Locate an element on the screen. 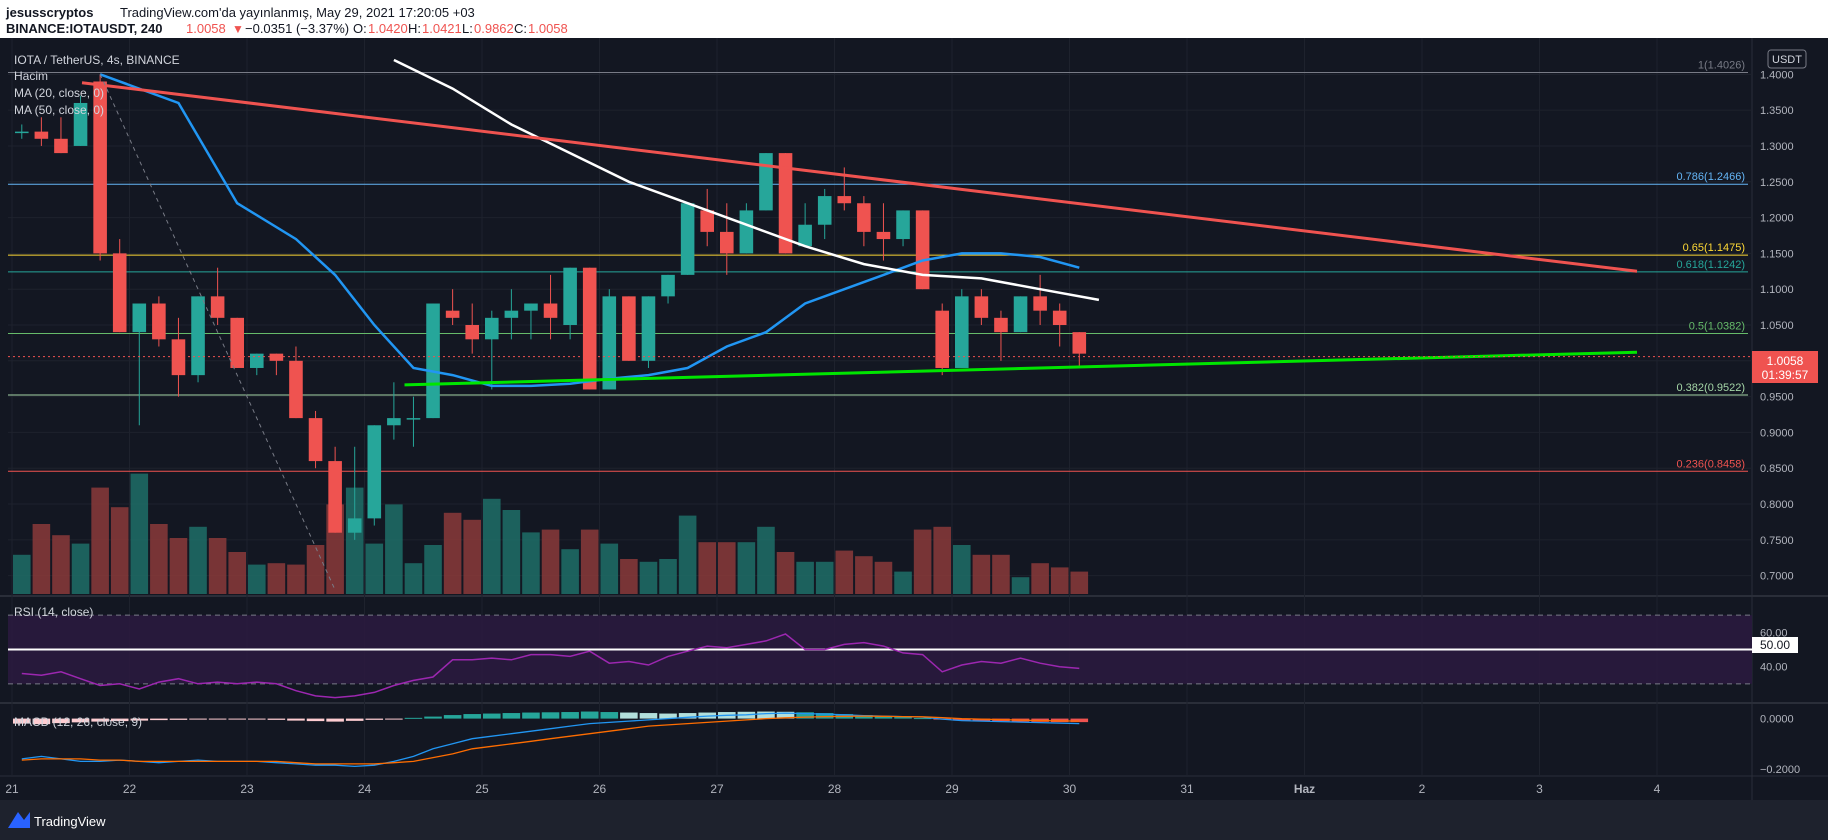  time-tick-label: 22 is located at coordinates (130, 789).